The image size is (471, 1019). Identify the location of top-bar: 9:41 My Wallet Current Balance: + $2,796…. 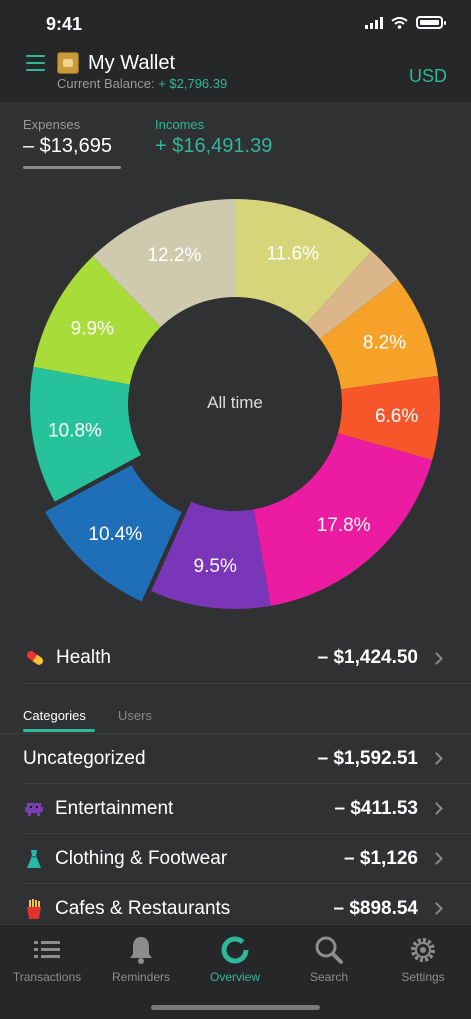
(235, 51).